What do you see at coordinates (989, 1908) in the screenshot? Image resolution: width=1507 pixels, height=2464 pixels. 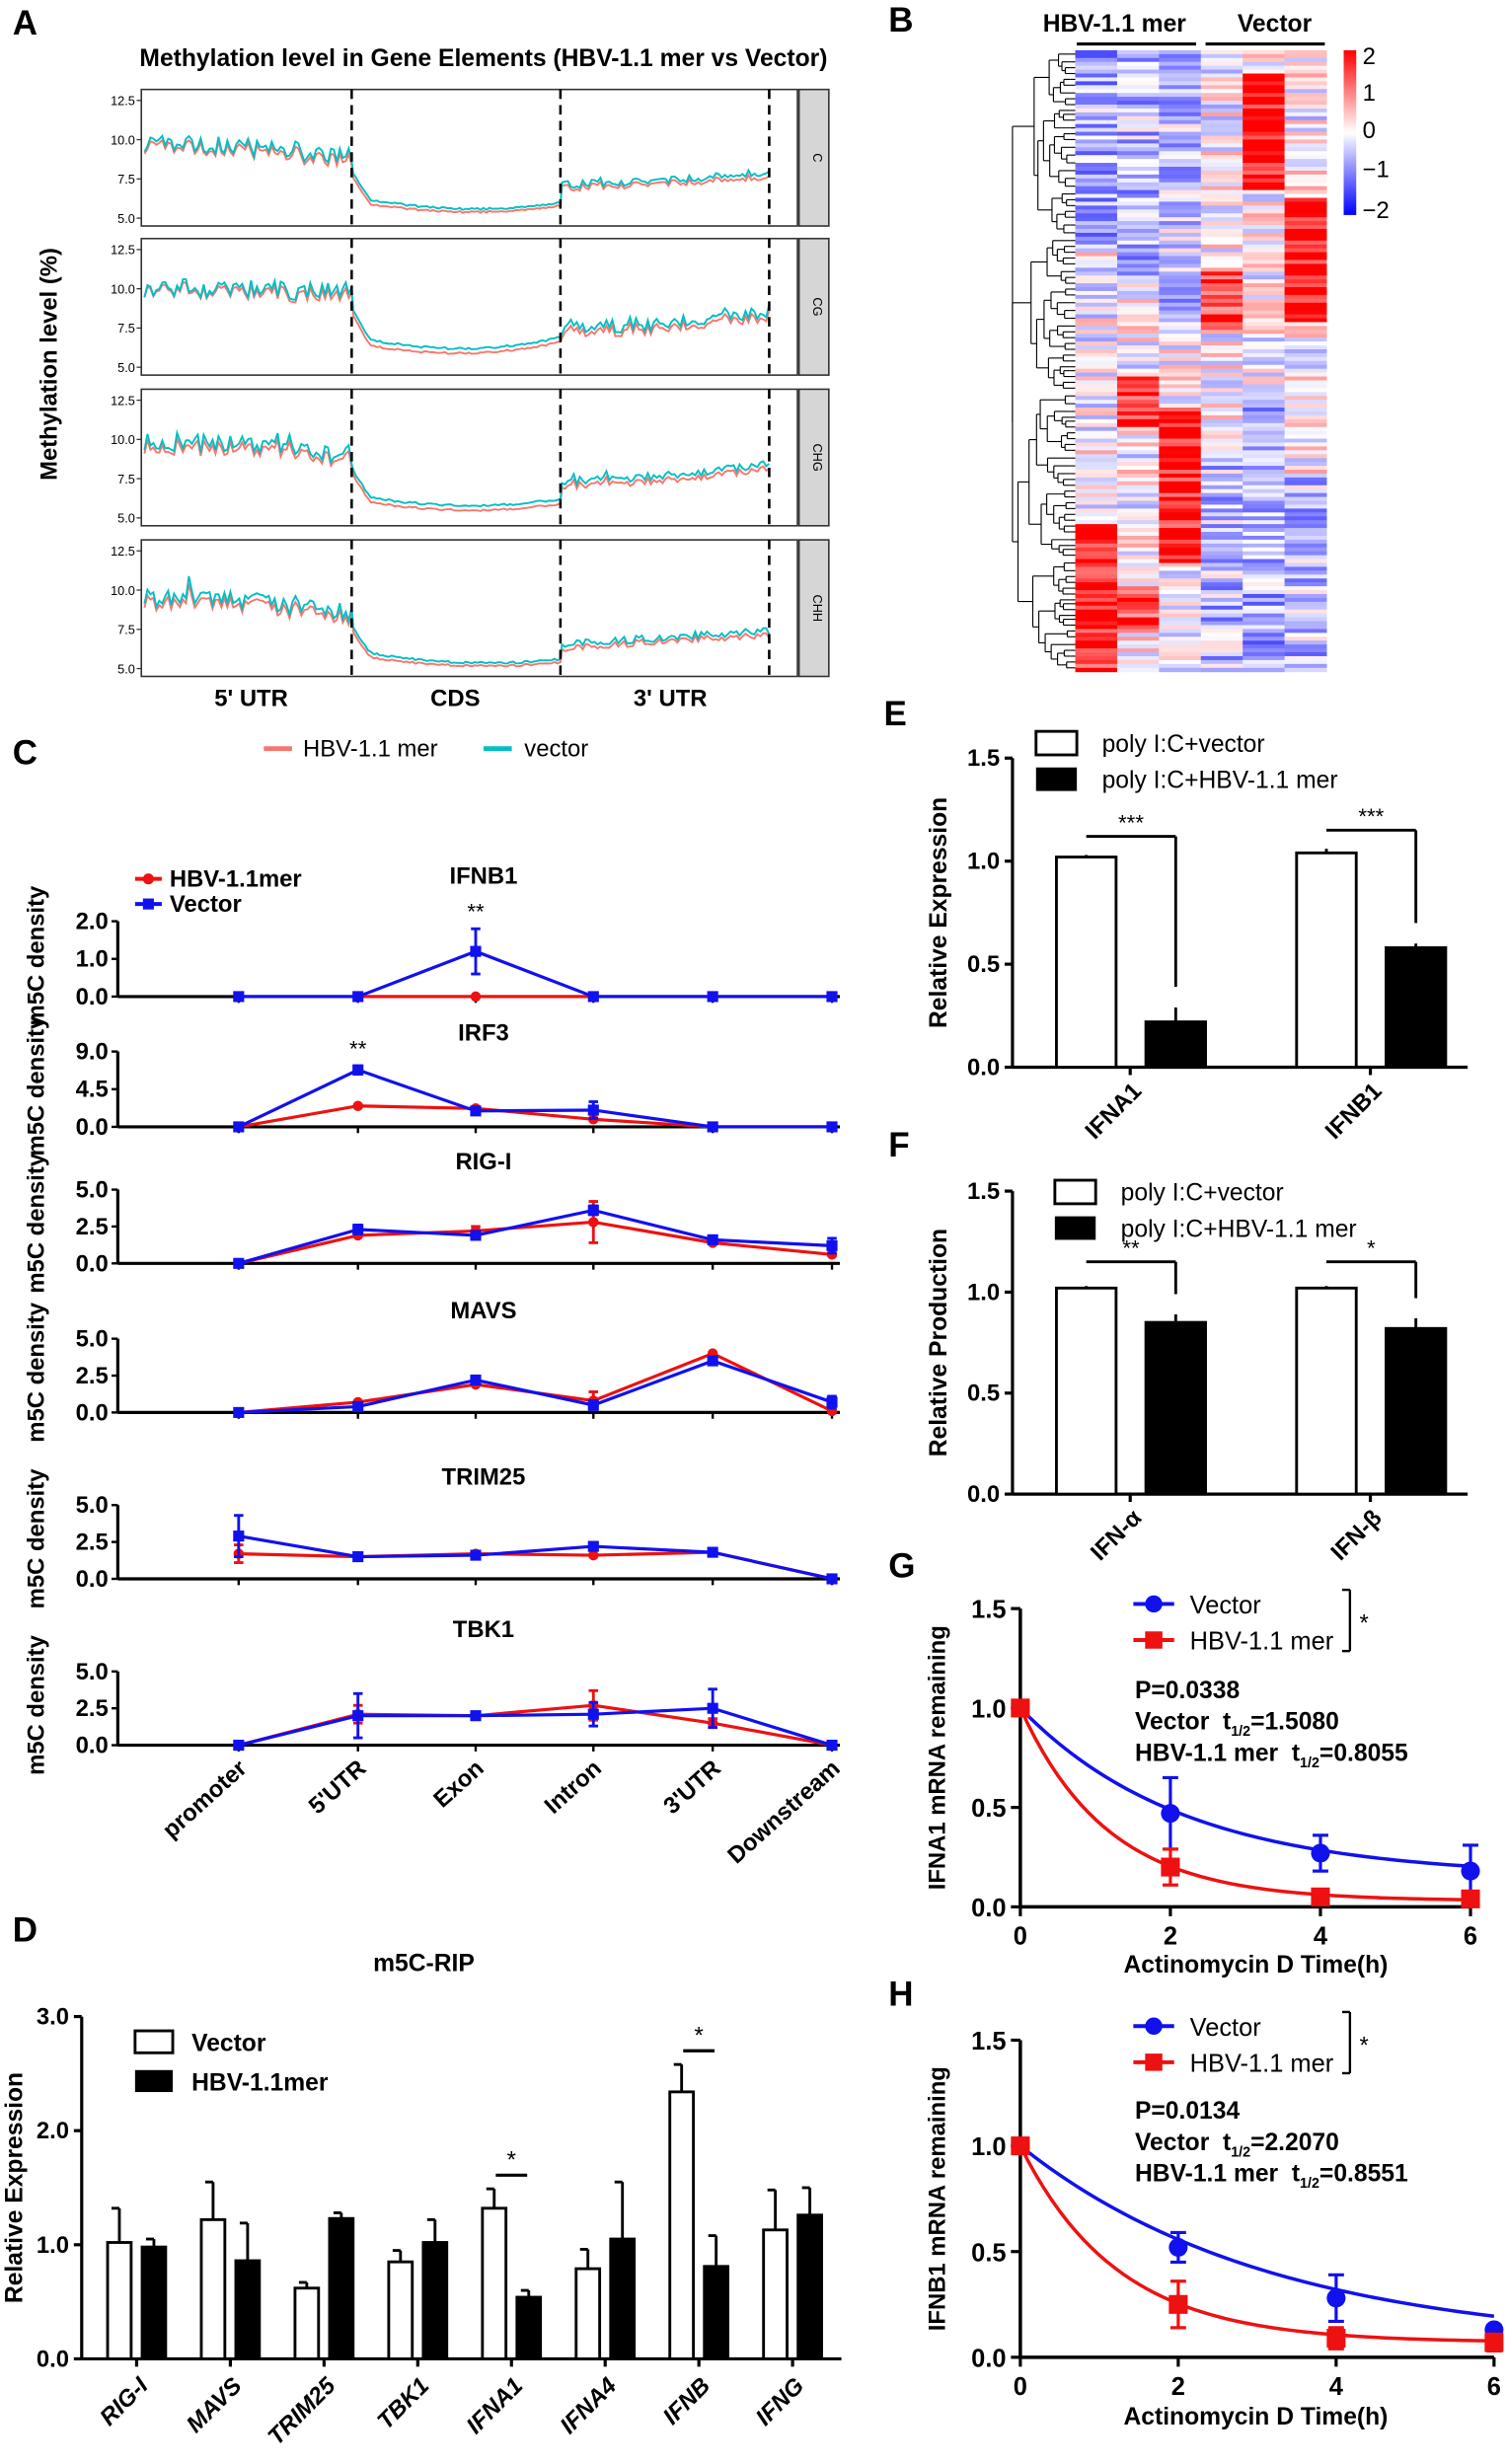 I see `y-tick-label: 0.0` at bounding box center [989, 1908].